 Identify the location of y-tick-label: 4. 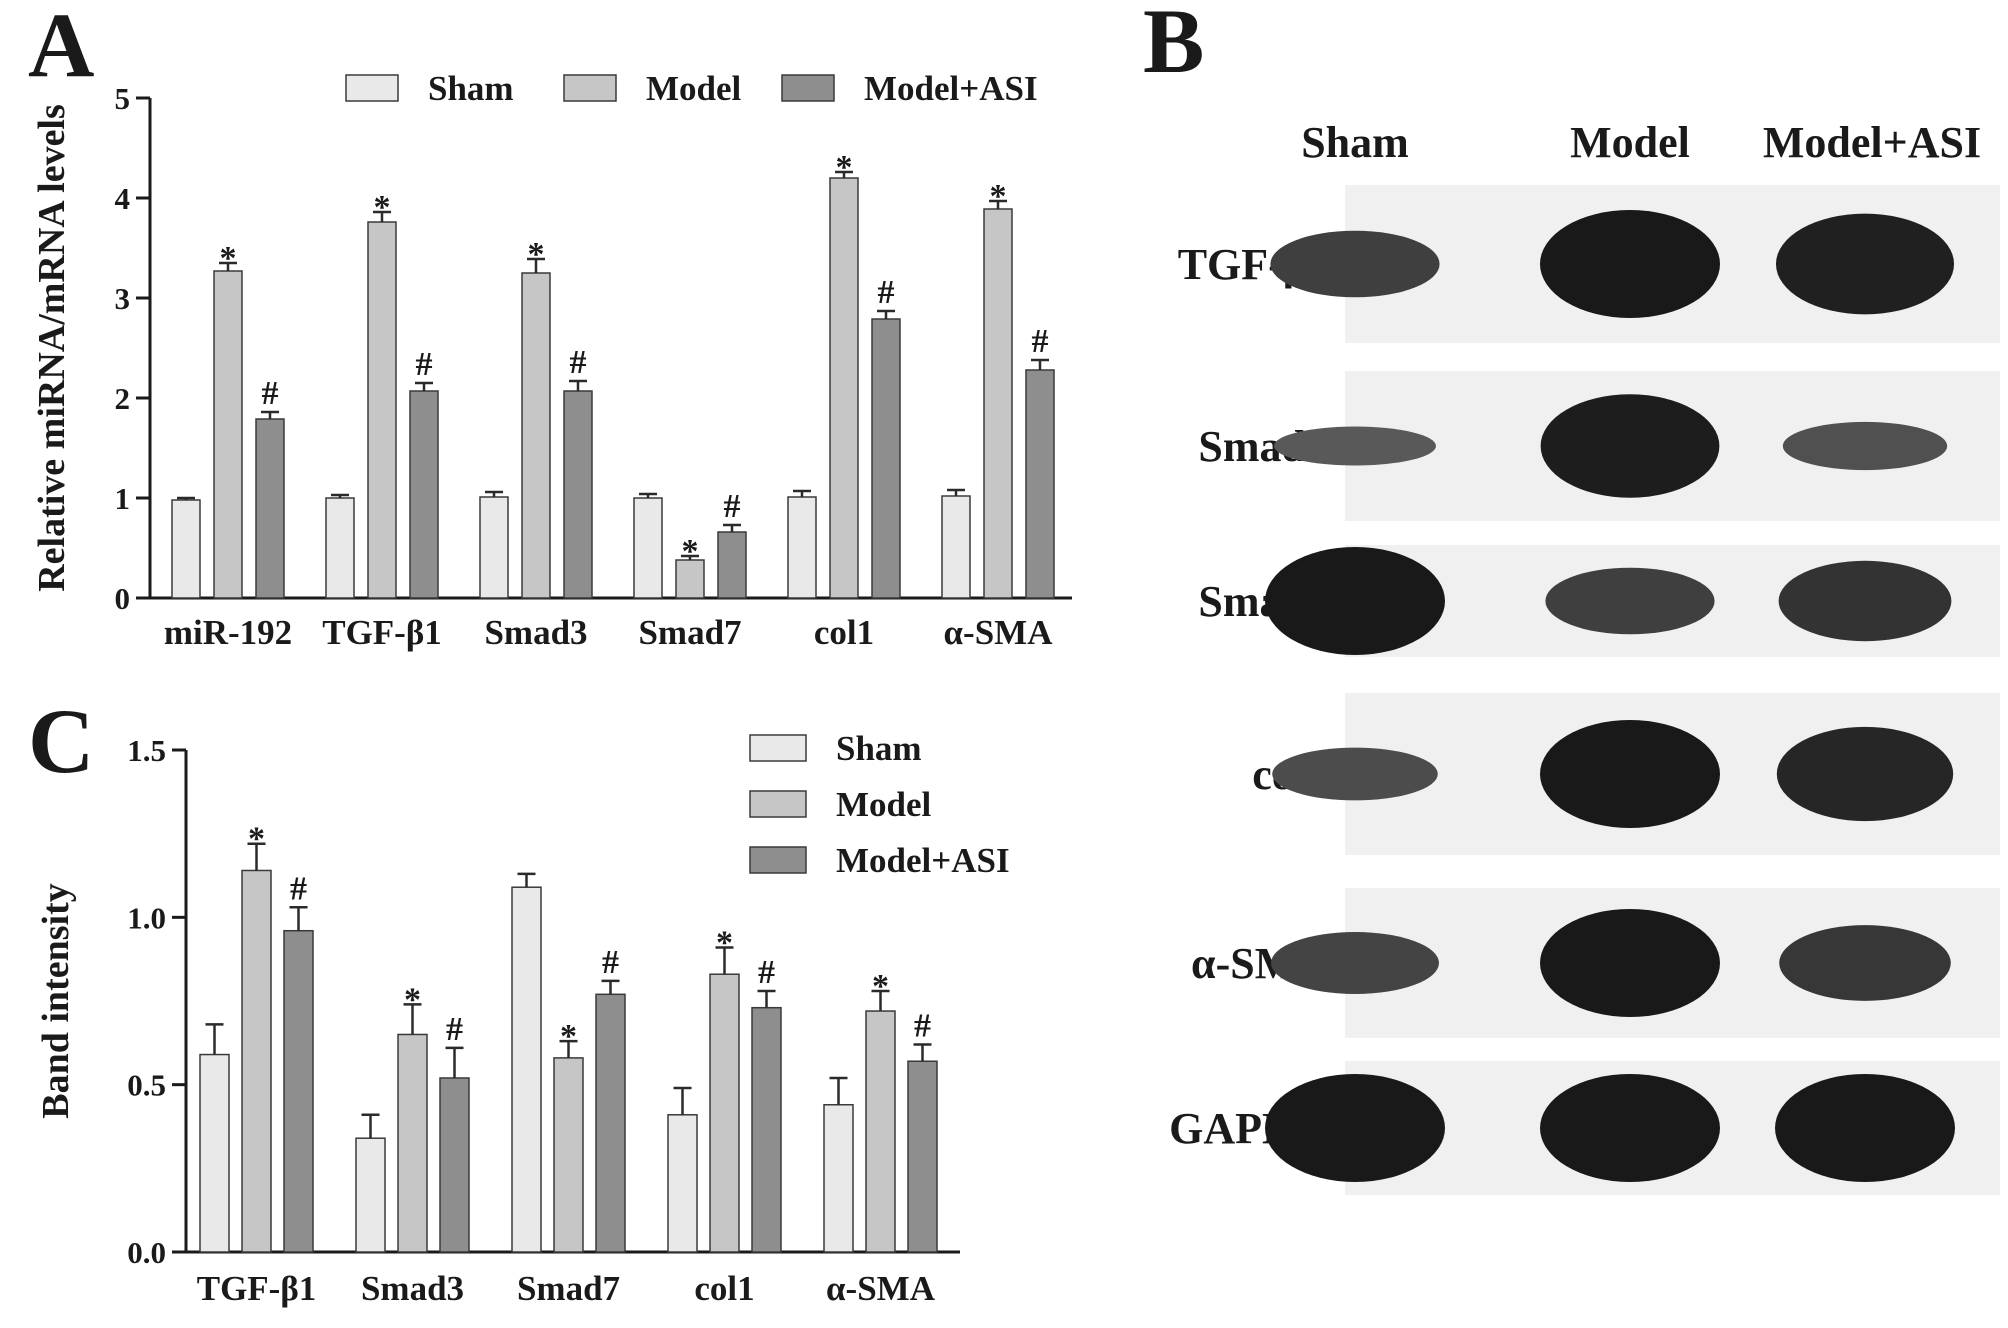
(123, 198).